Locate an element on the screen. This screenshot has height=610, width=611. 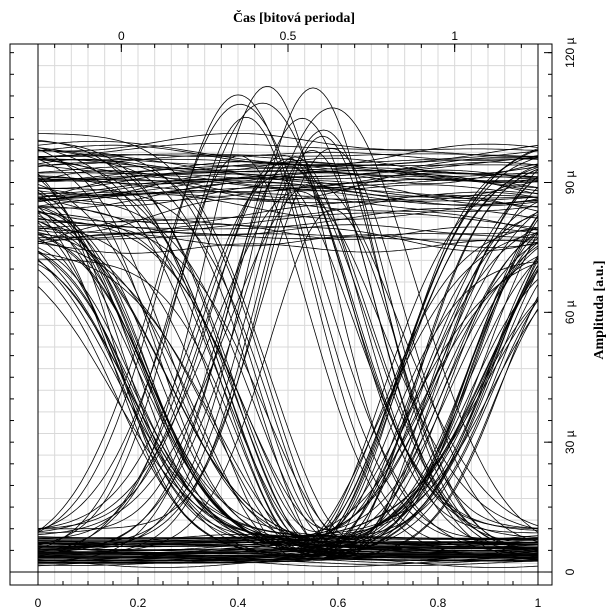
bottom-tick-label: 0.2 is located at coordinates (138, 603).